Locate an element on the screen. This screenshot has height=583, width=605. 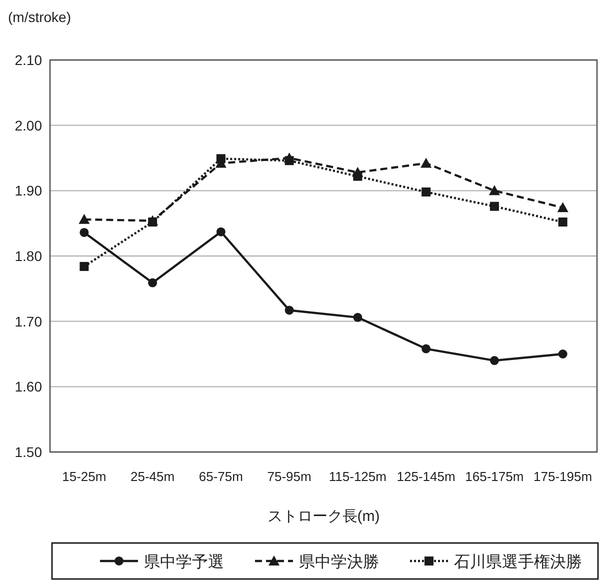
legend-label: 石川県選手権決勝 is located at coordinates (518, 562).